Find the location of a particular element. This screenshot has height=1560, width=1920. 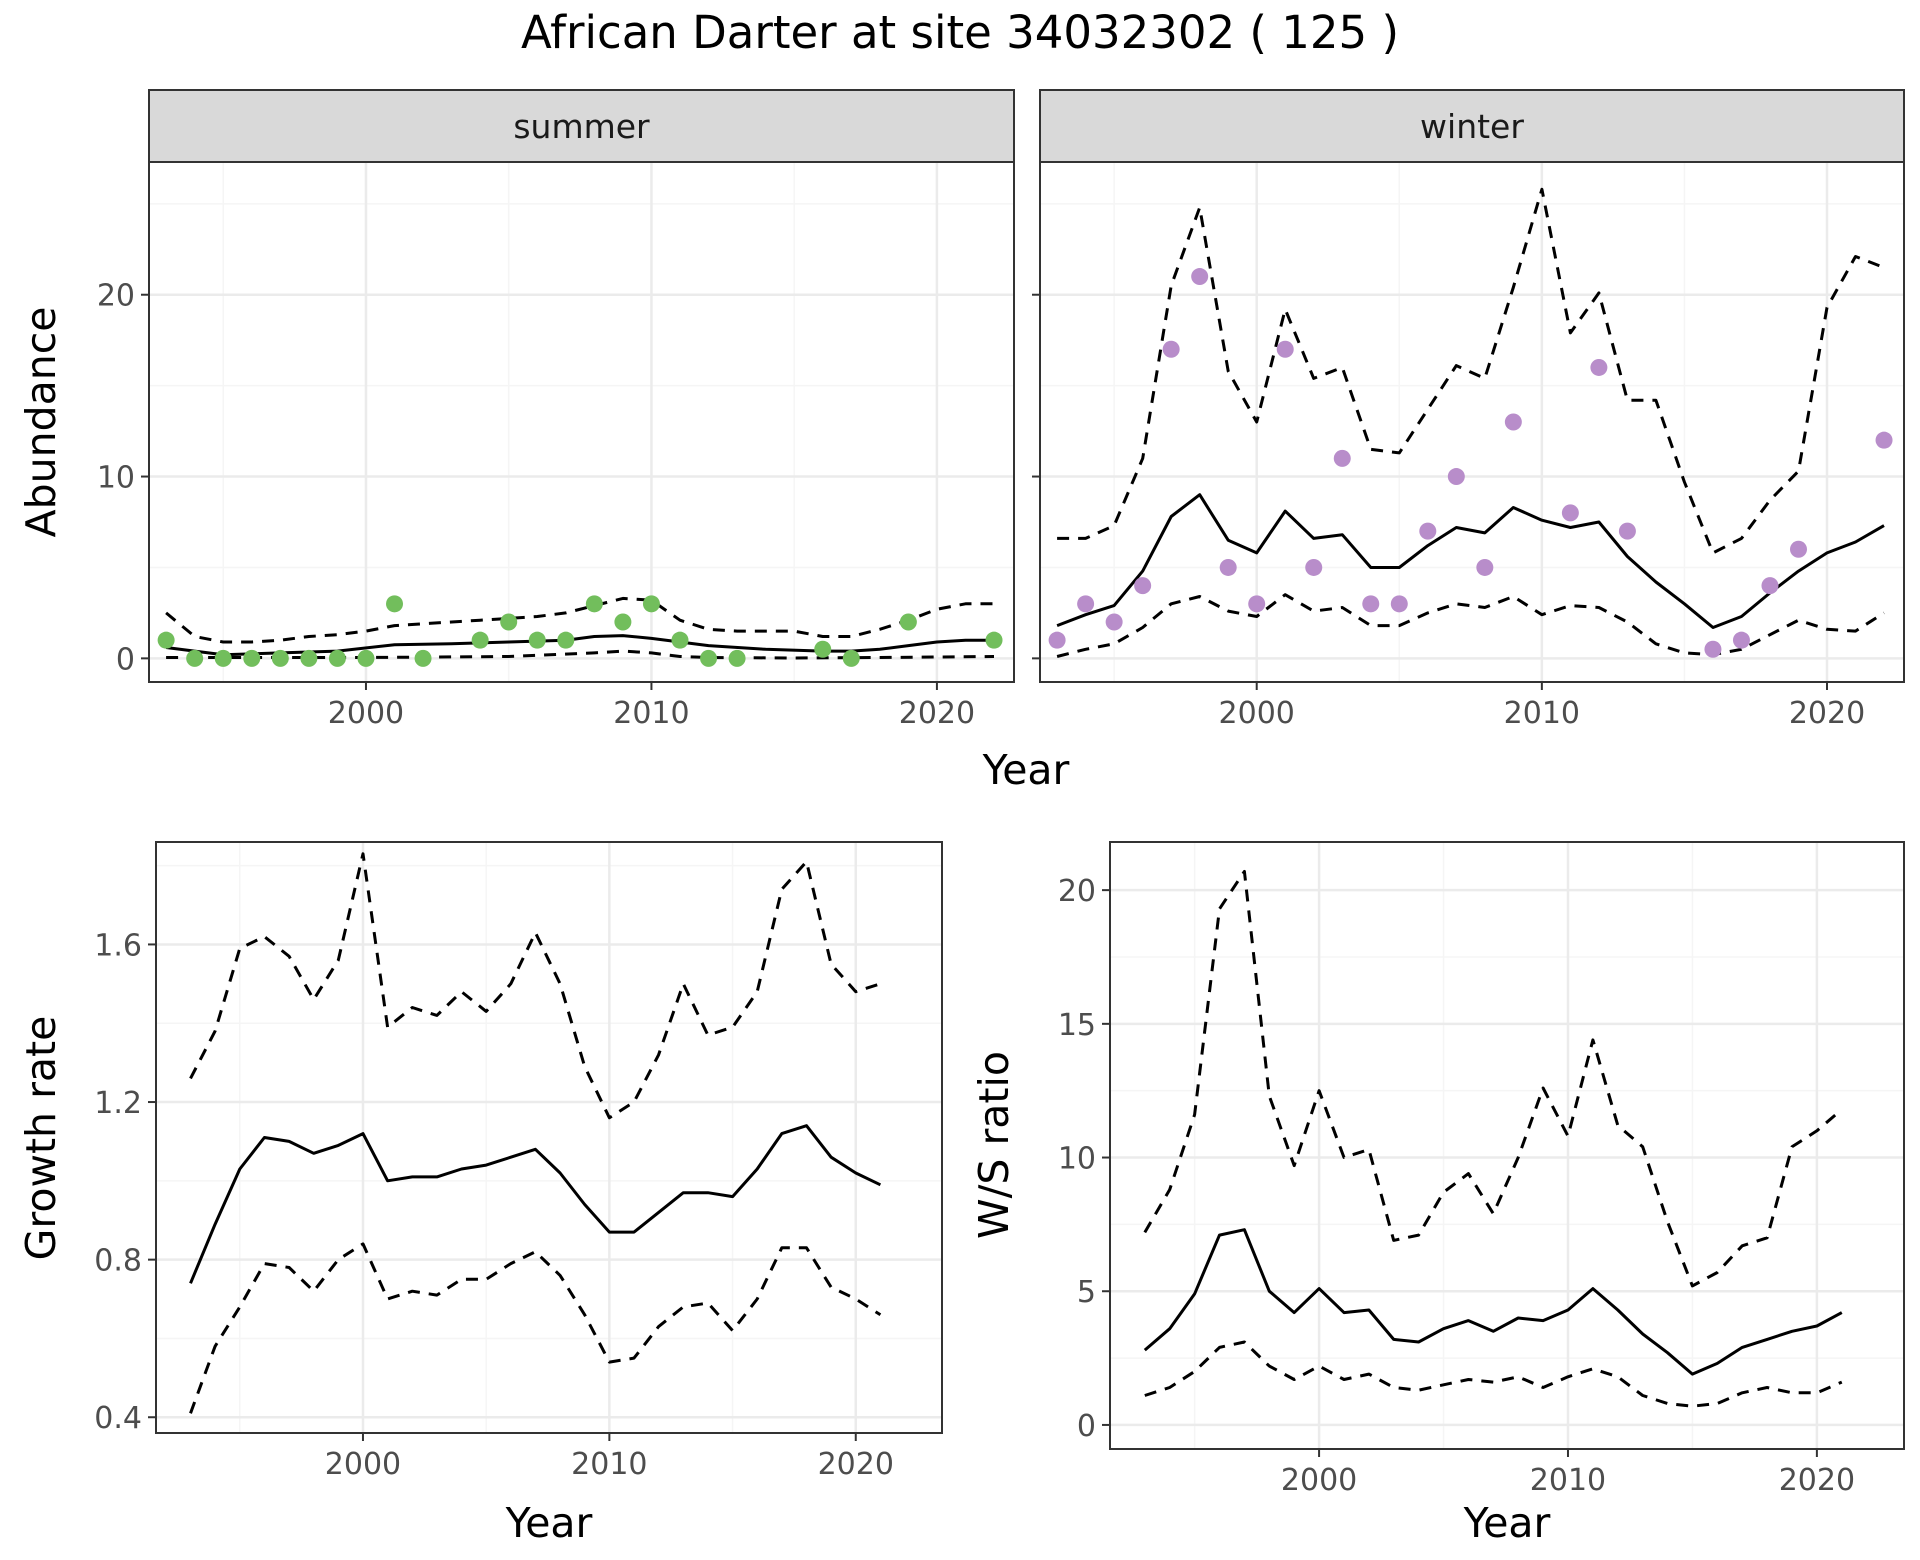

y-tick-label: 0 is located at coordinates (125, 659).